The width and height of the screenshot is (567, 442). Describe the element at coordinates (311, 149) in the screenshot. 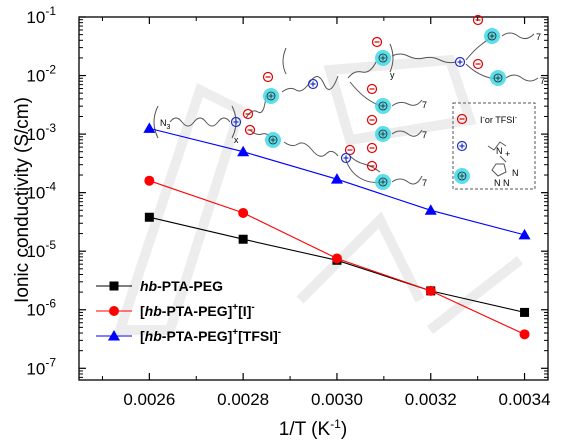

I see `branch-chain-lower-mid` at that location.